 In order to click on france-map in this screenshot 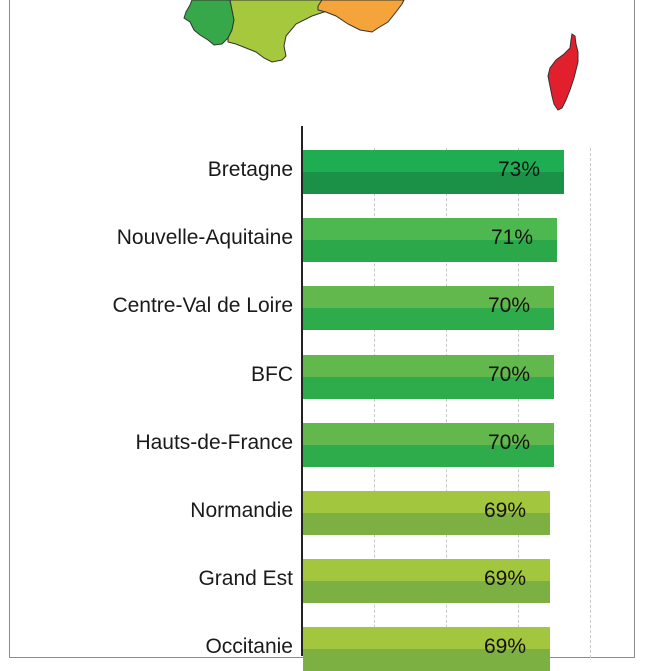, I will do `click(381, 55)`.